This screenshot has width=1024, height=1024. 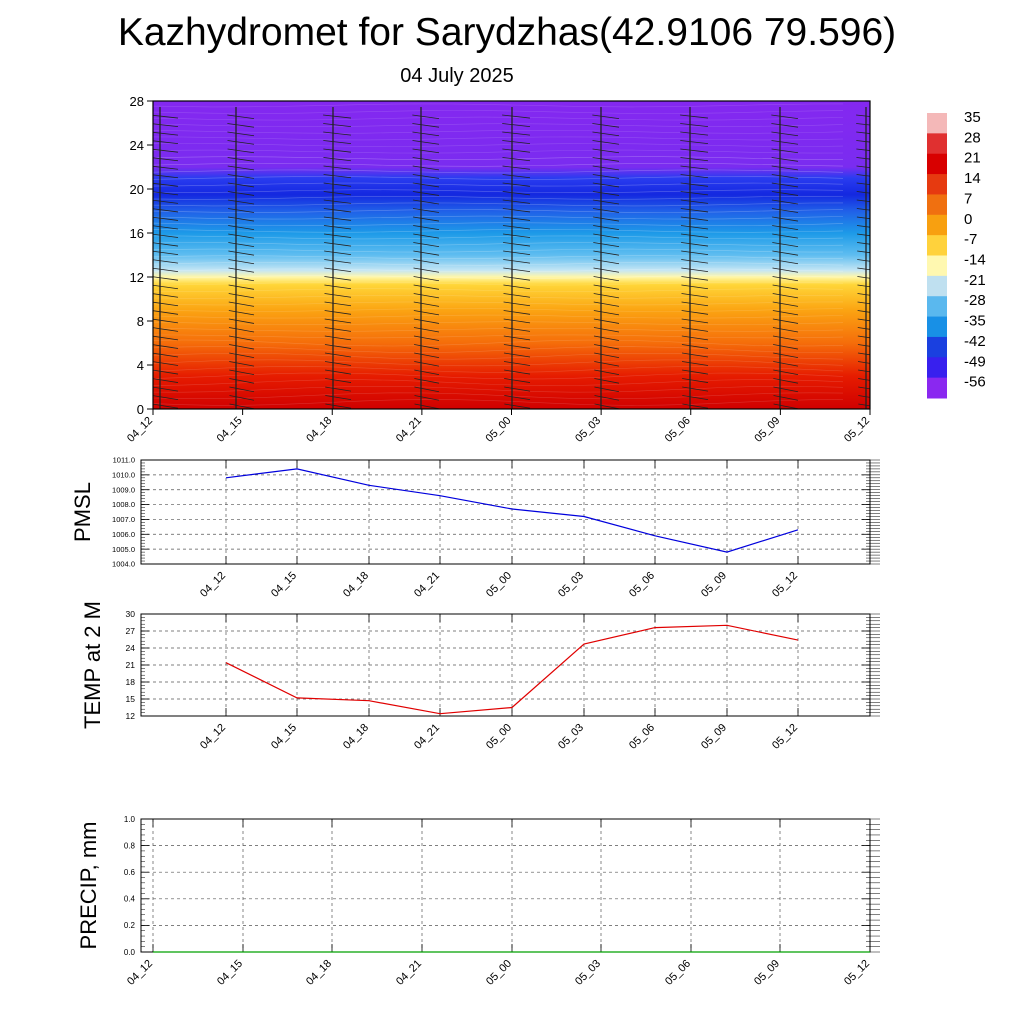 What do you see at coordinates (123, 474) in the screenshot?
I see `y-tick-label: 1010.0` at bounding box center [123, 474].